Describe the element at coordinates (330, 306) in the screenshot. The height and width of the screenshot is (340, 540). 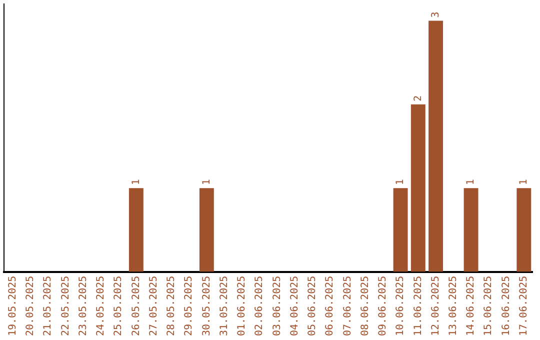
I see `x-tick-label: 06.06.2025` at that location.